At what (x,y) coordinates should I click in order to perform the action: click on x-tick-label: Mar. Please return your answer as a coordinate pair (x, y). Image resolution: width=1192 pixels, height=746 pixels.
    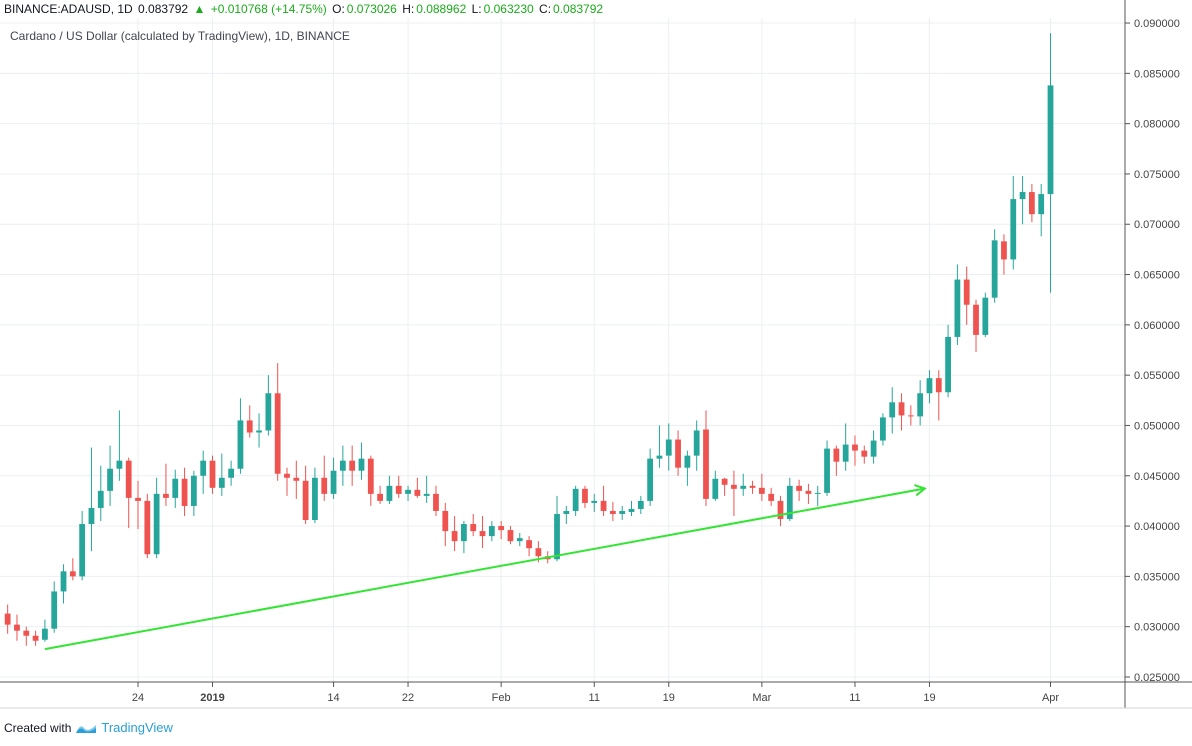
    Looking at the image, I should click on (761, 698).